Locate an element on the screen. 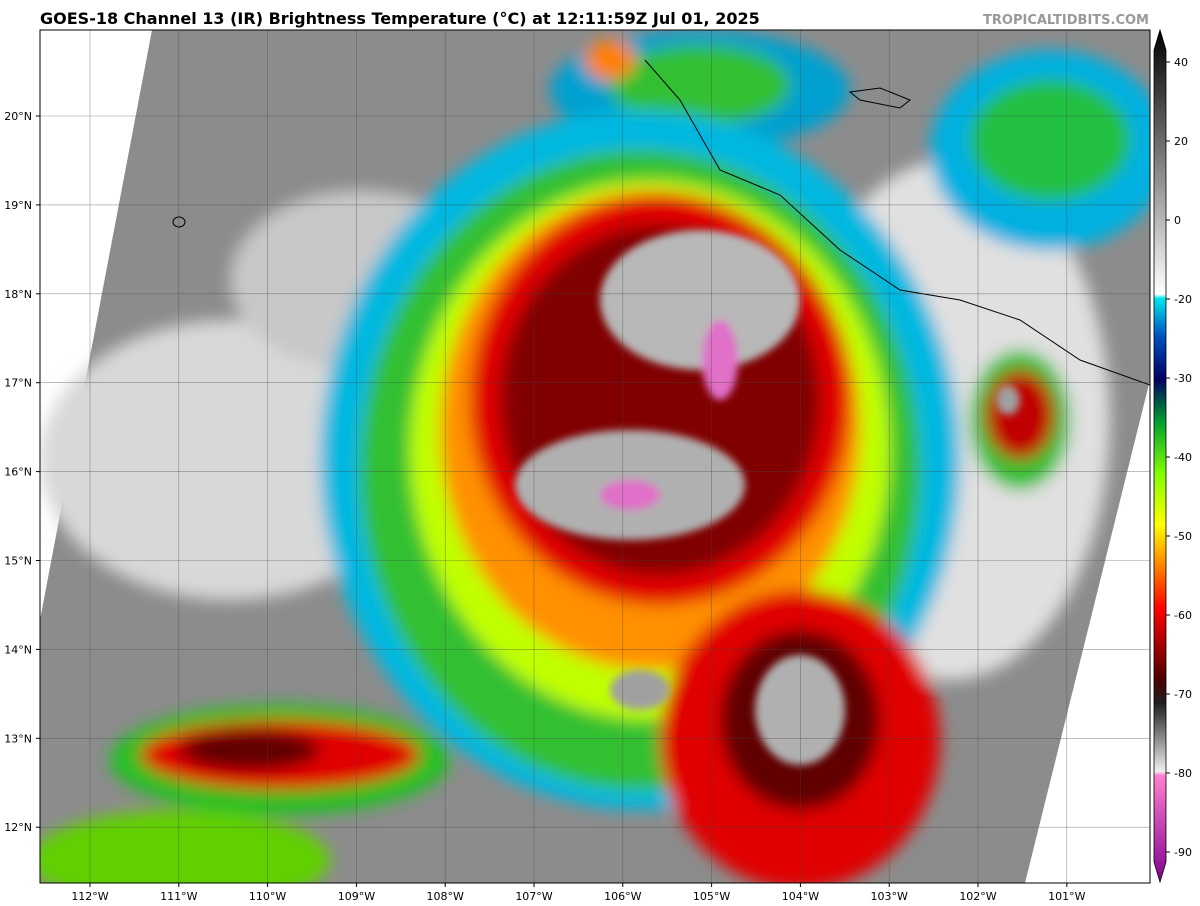 This screenshot has width=1200, height=906. colorbar-tick-label: -40 is located at coordinates (1183, 457).